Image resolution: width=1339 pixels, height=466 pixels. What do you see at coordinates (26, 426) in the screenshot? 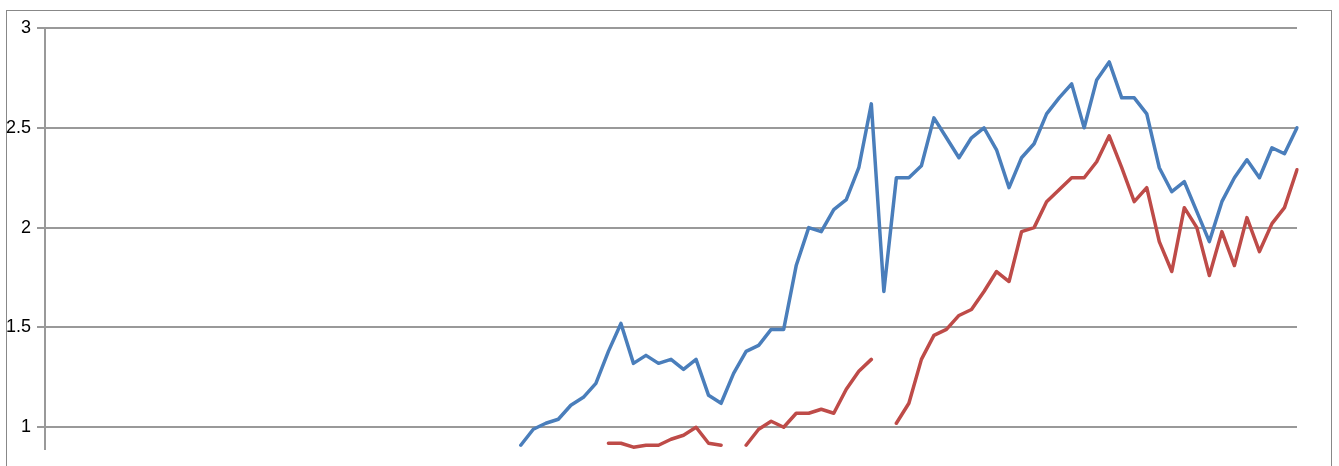
I see `y-tick-label: 1` at bounding box center [26, 426].